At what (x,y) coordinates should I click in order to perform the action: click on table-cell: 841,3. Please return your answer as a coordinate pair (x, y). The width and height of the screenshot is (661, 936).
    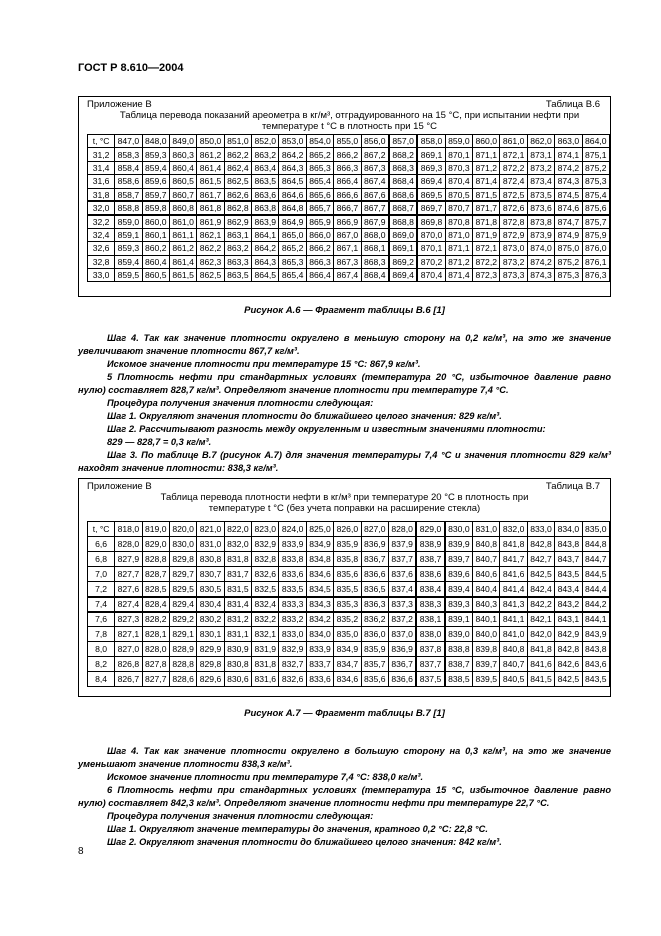
    Looking at the image, I should click on (513, 604).